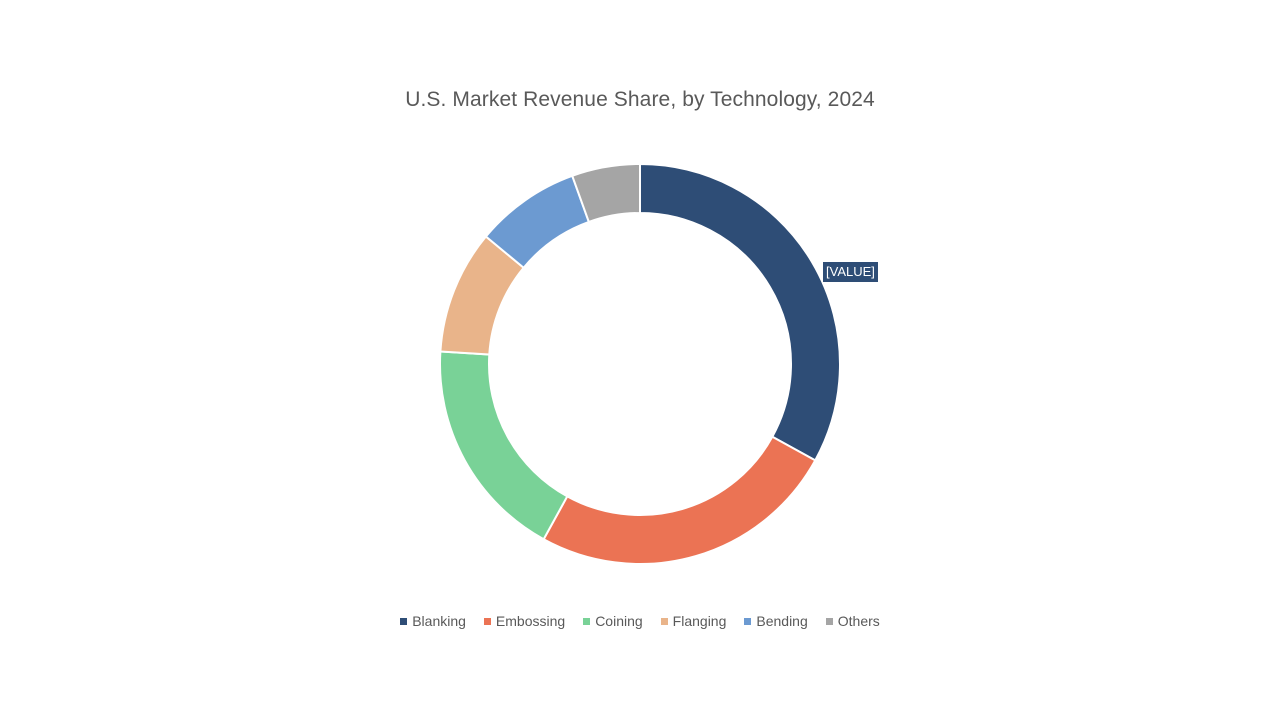 Image resolution: width=1280 pixels, height=720 pixels. I want to click on legend-label: Flanging, so click(699, 621).